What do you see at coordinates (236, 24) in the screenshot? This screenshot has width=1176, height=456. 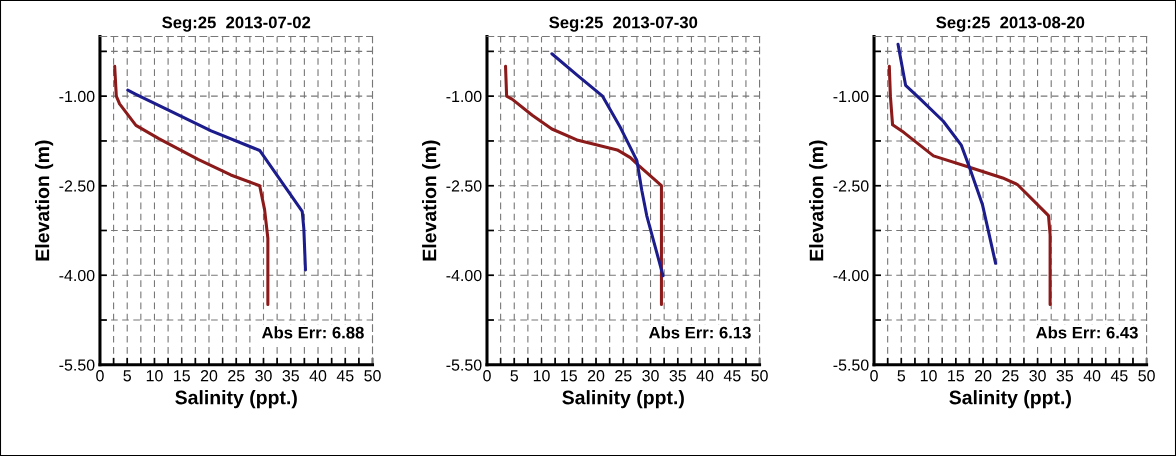 I see `chart-title: Seg:25 2013-07-02` at bounding box center [236, 24].